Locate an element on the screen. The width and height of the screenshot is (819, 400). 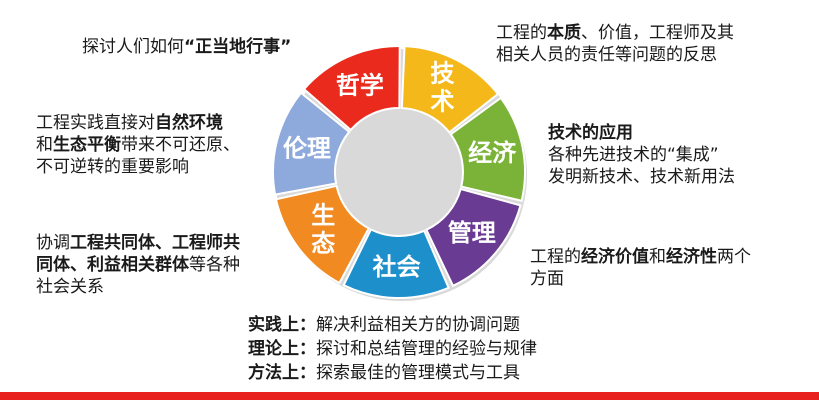
management-method-line: 方法上：探索最佳的管理模式与工具 is located at coordinates (384, 373).